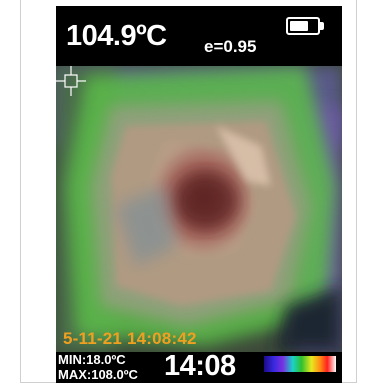  I want to click on battery-icon, so click(303, 26).